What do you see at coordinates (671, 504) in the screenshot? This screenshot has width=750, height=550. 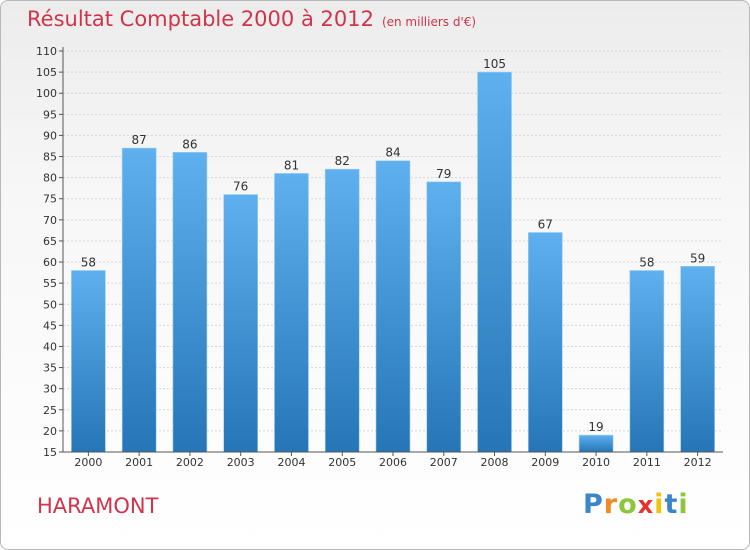 I see `logo-letter: t` at bounding box center [671, 504].